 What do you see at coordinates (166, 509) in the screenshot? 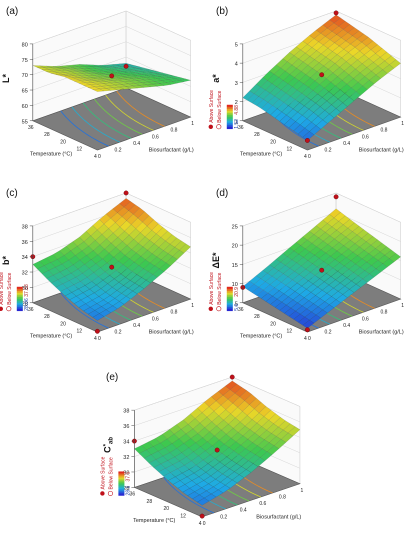
I see `y-tick-label: 20` at bounding box center [166, 509].